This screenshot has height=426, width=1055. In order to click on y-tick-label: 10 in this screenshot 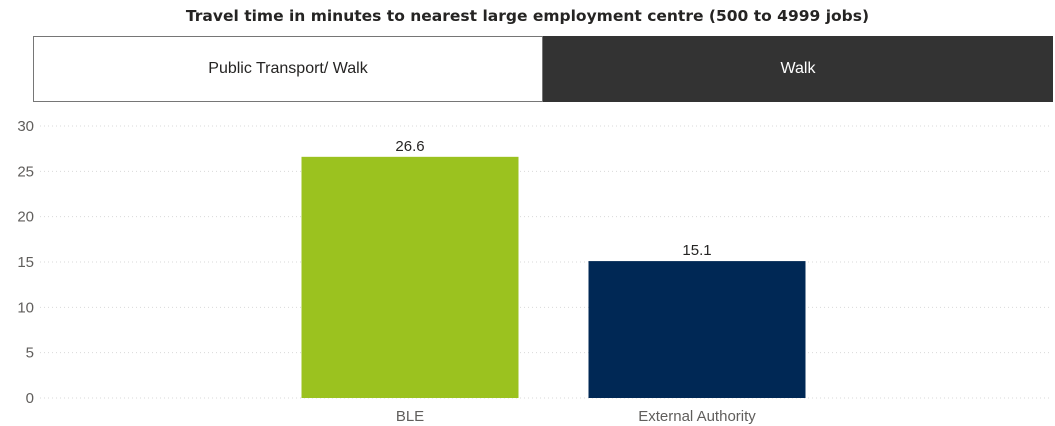, I will do `click(25, 307)`.